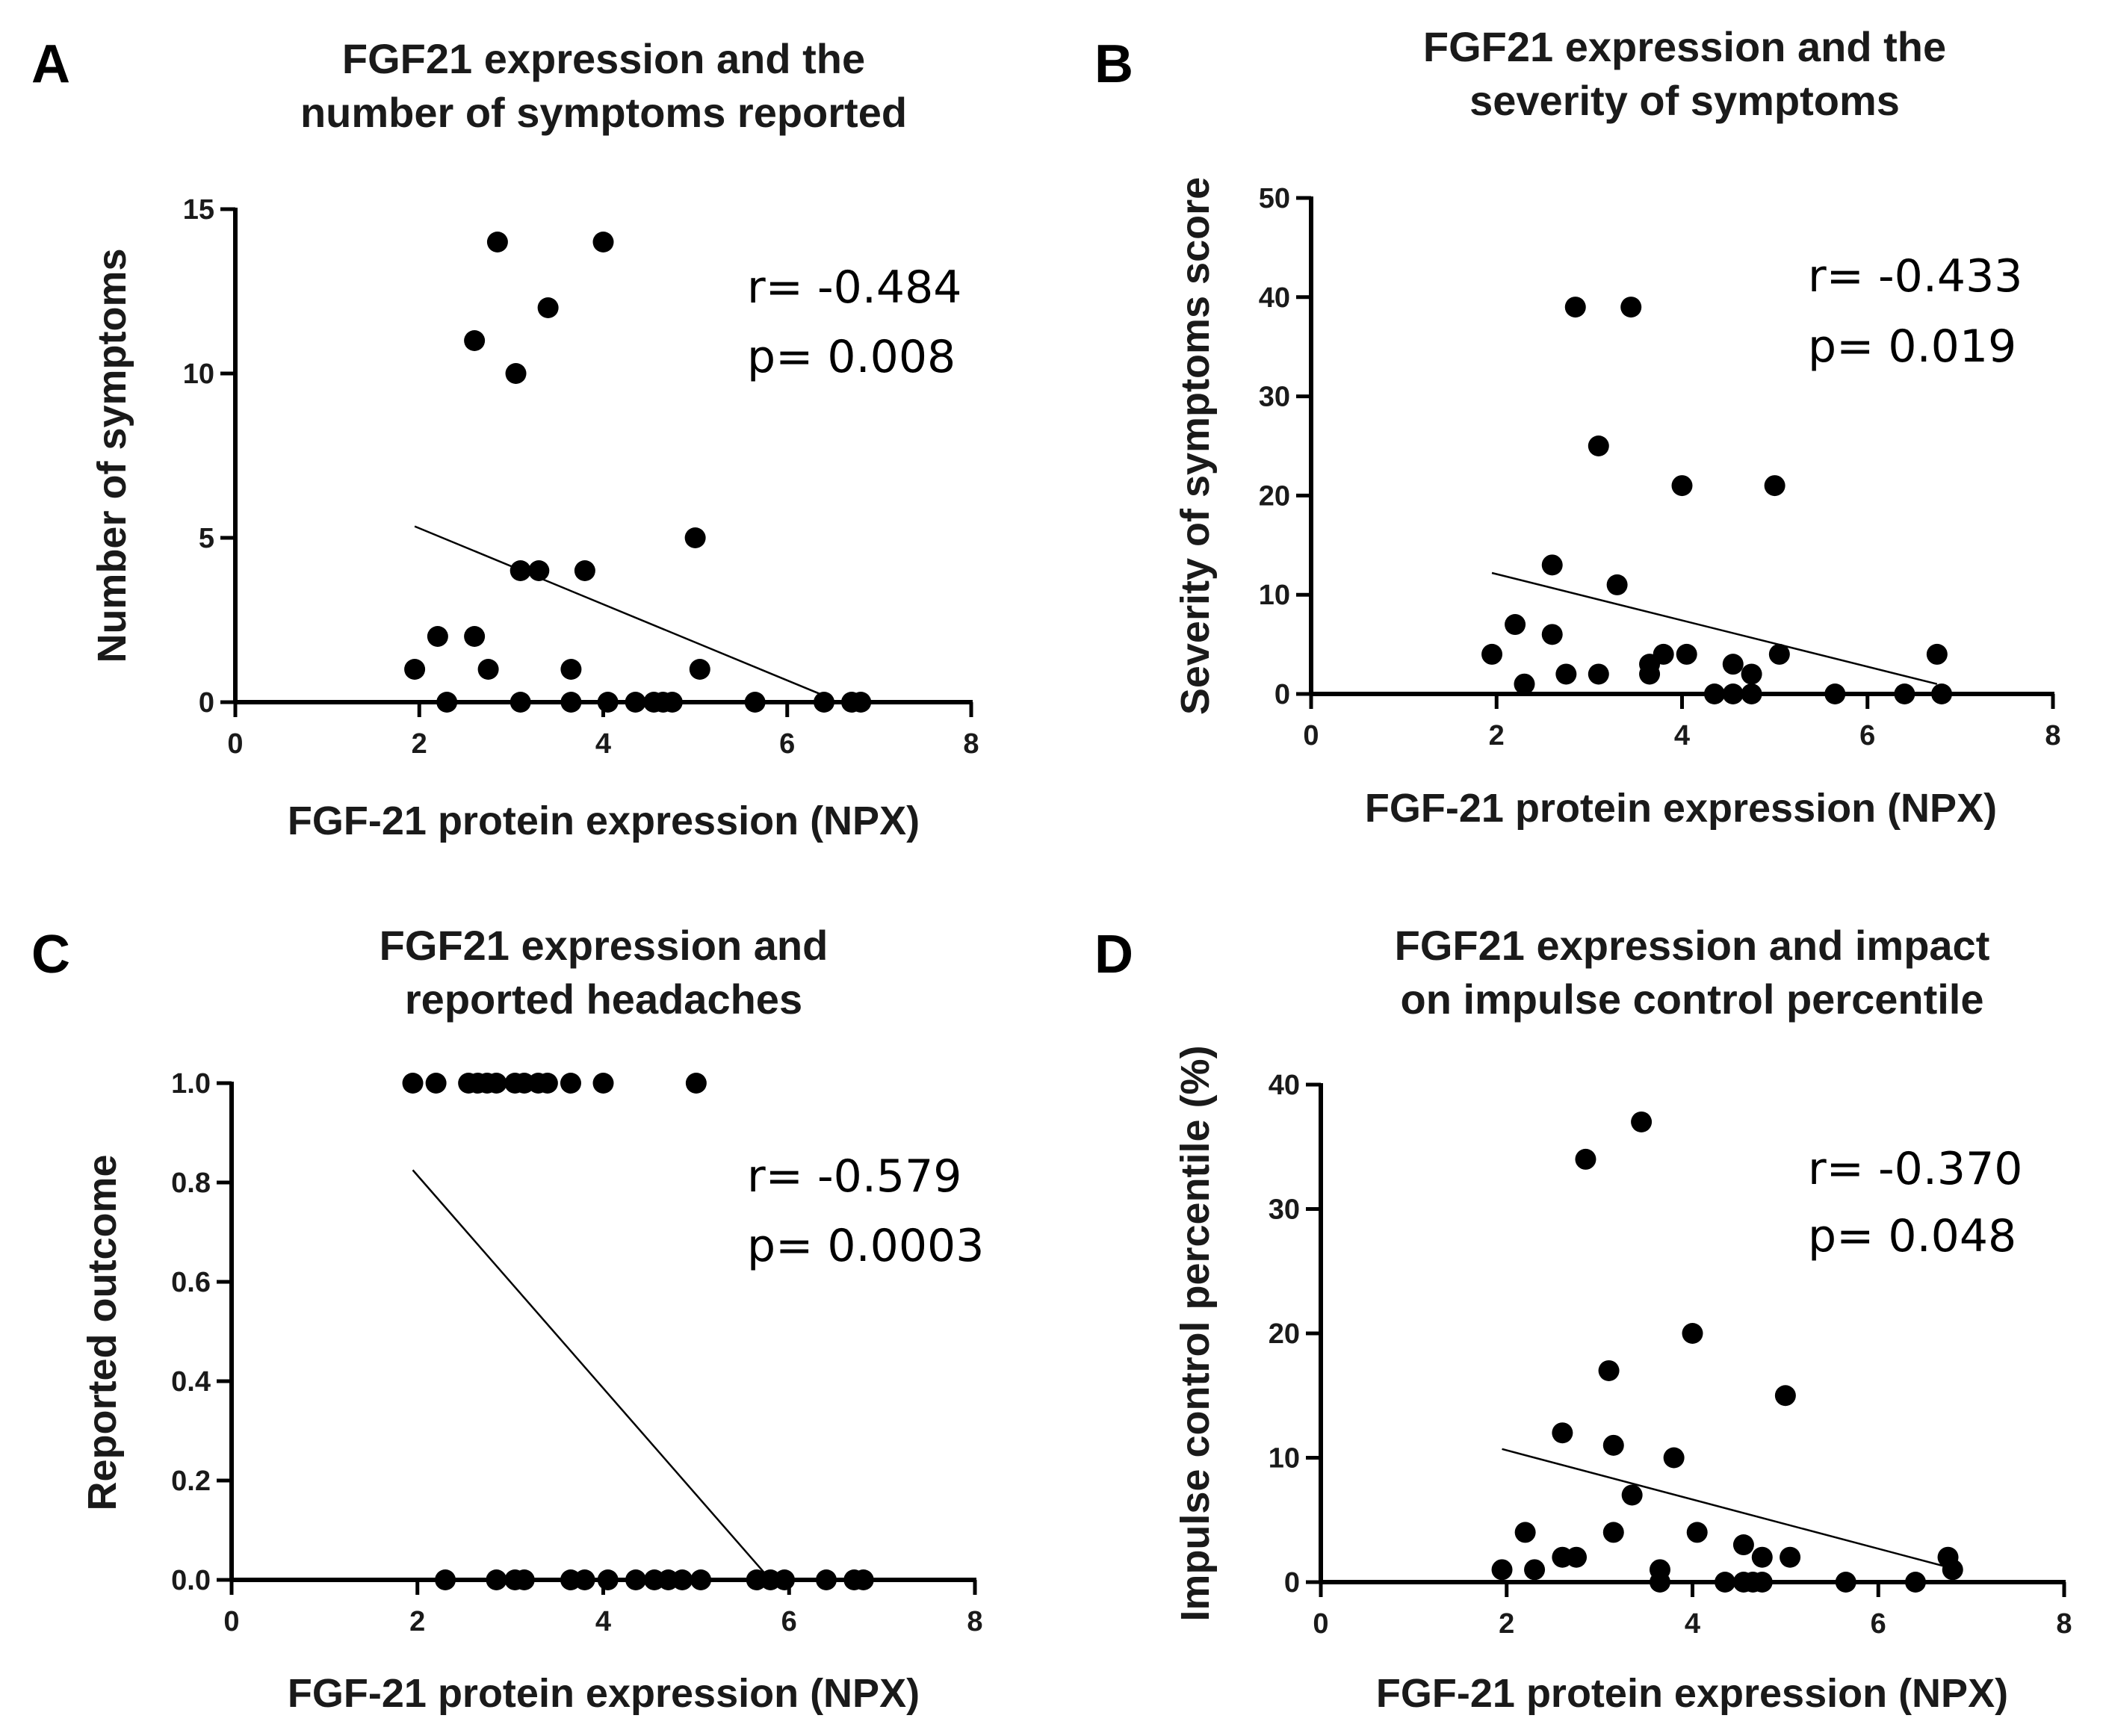 The height and width of the screenshot is (1736, 2103). I want to click on chart-title-line: on impulse control percentile, so click(1691, 999).